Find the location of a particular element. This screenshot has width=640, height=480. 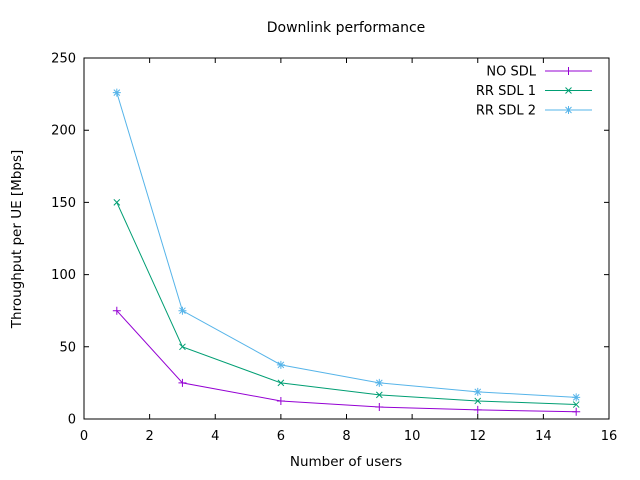

y-tick-label: 150 is located at coordinates (63, 203).